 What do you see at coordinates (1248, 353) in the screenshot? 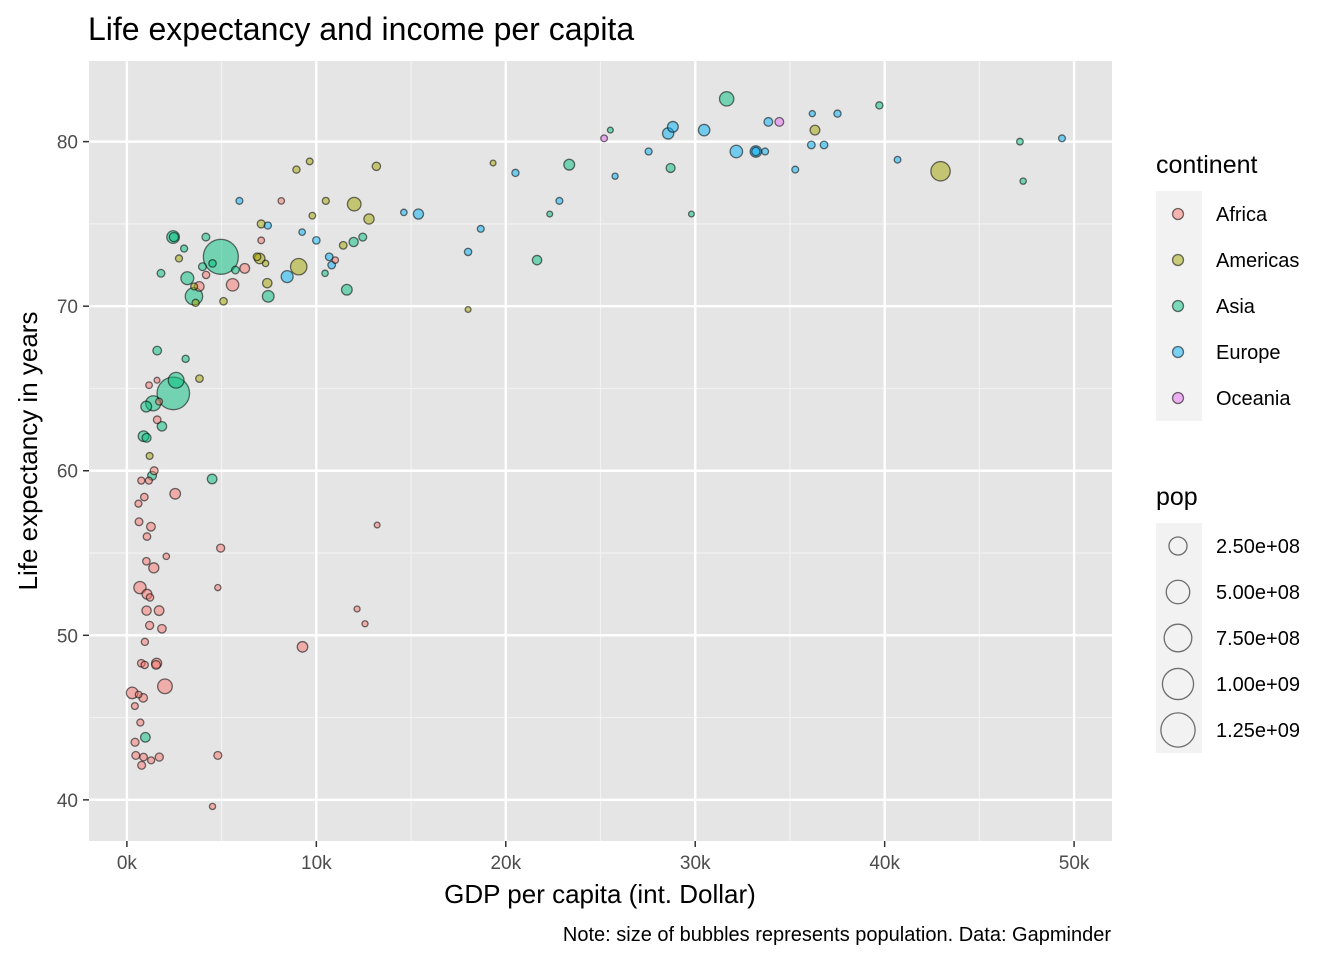
I see `legend-continent-label: Europe` at bounding box center [1248, 353].